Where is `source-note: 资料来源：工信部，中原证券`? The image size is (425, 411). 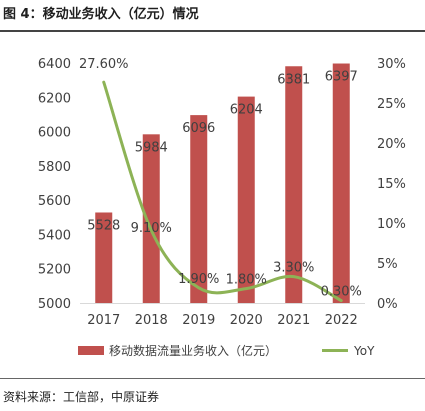 source-note: 资料来源：工信部，中原证券 is located at coordinates (81, 397).